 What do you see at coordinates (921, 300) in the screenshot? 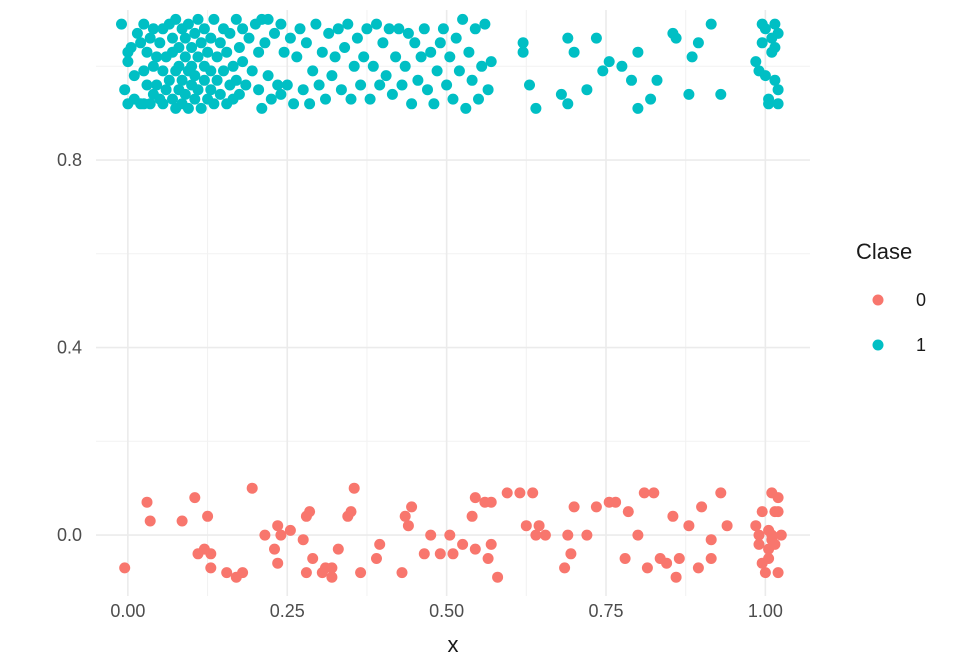
I see `legend-label-0: 0` at bounding box center [921, 300].